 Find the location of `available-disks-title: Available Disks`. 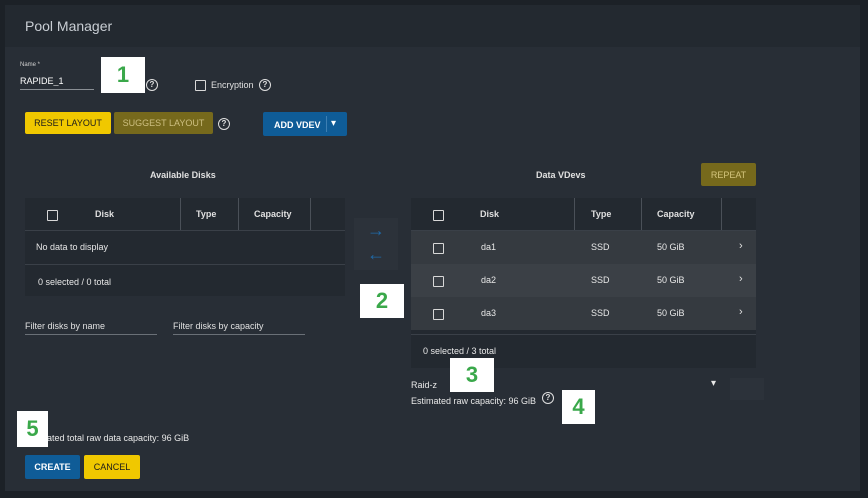

available-disks-title: Available Disks is located at coordinates (183, 175).